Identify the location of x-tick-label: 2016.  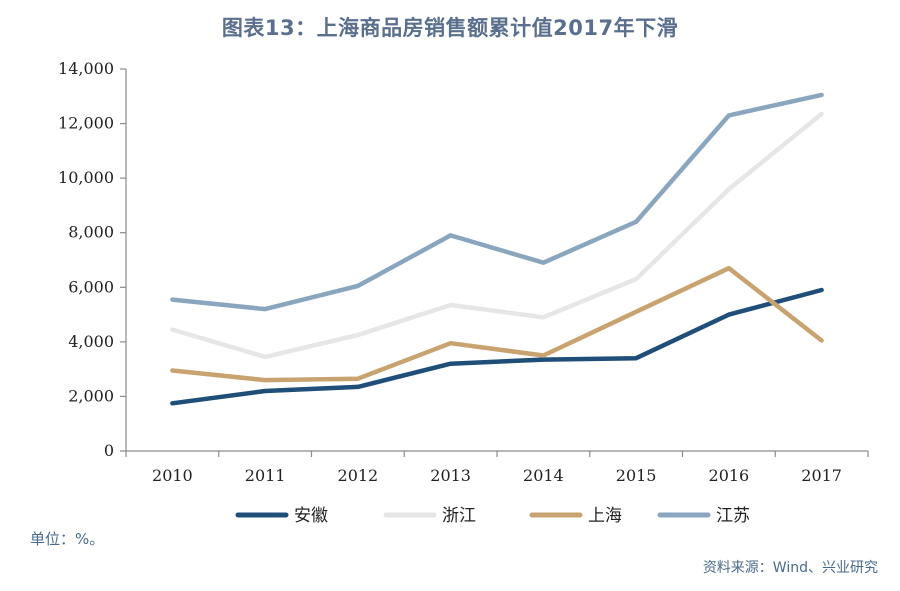
(729, 475).